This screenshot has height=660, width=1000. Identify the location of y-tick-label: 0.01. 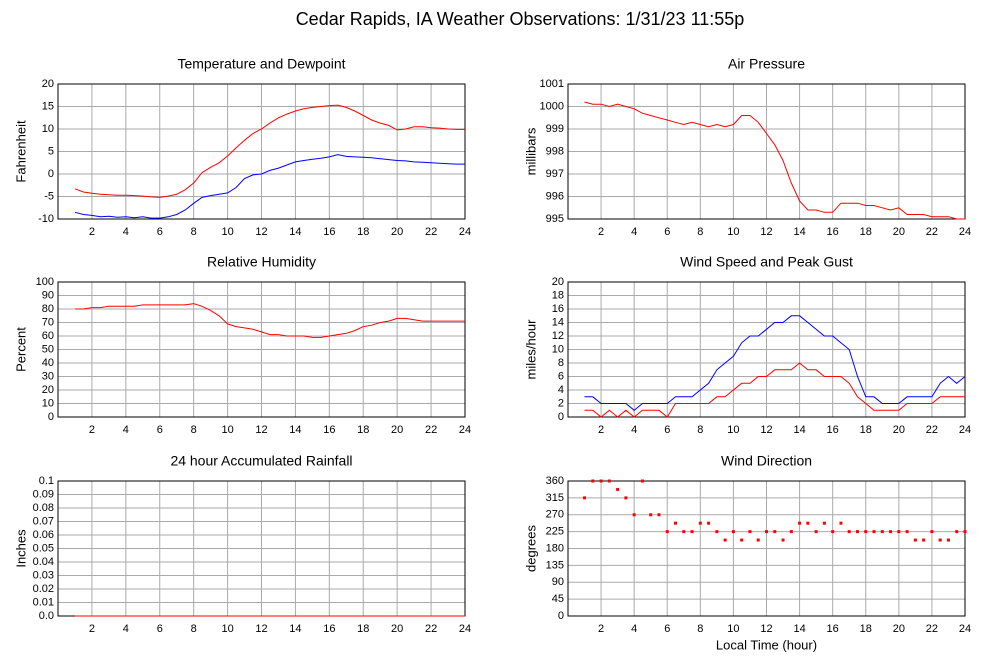
(43, 602).